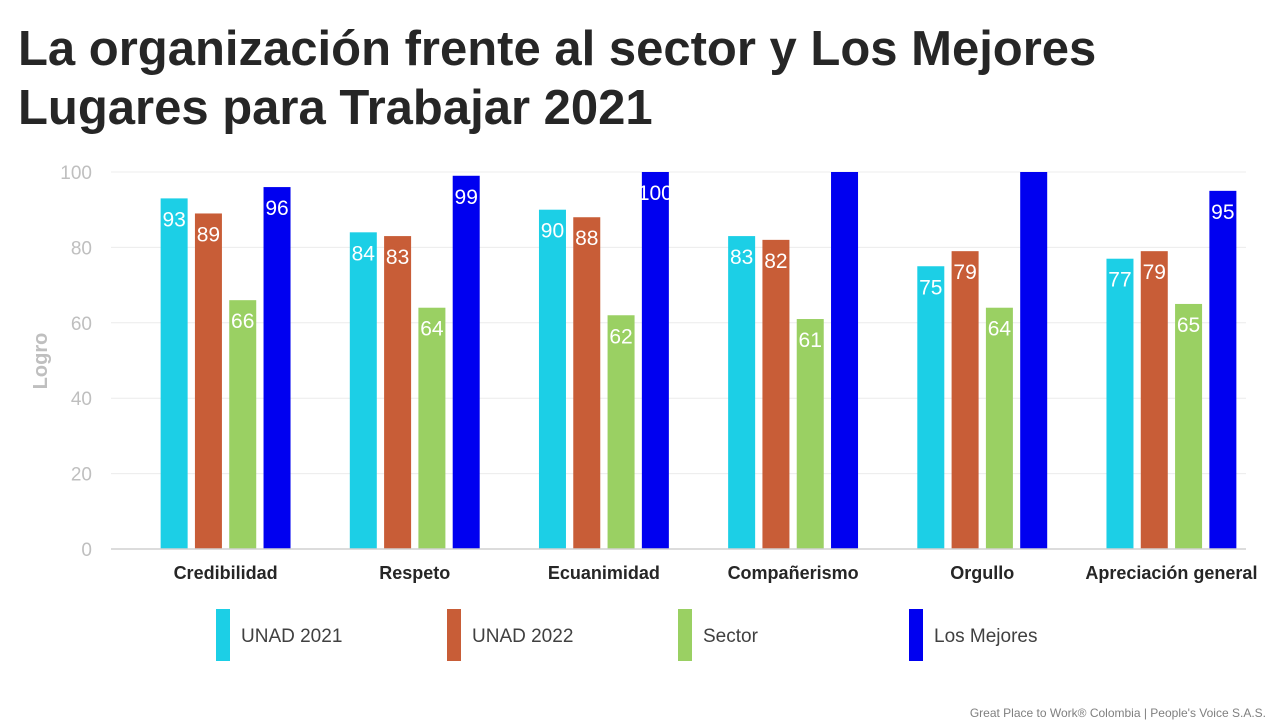 This screenshot has width=1280, height=724. What do you see at coordinates (292, 636) in the screenshot?
I see `legend-label: UNAD 2021` at bounding box center [292, 636].